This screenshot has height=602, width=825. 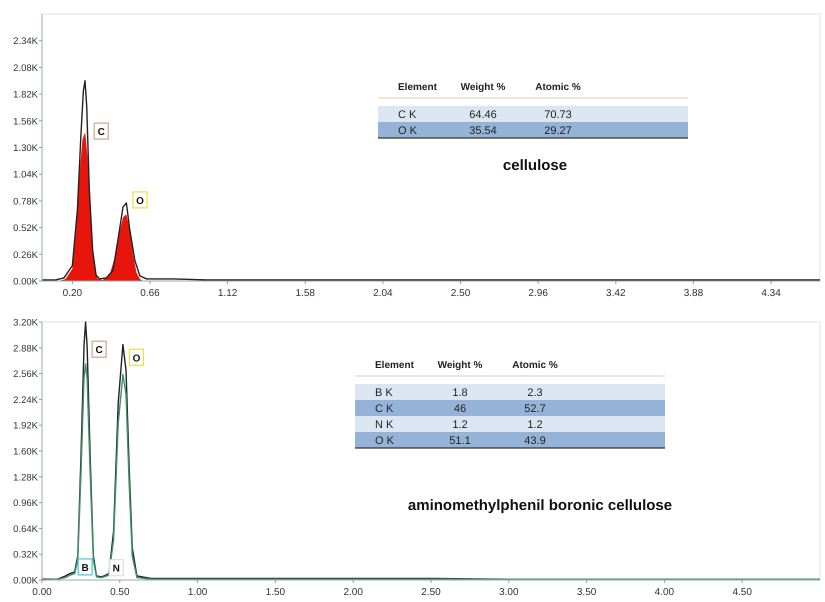 What do you see at coordinates (198, 592) in the screenshot?
I see `x-tick-label: 1.00` at bounding box center [198, 592].